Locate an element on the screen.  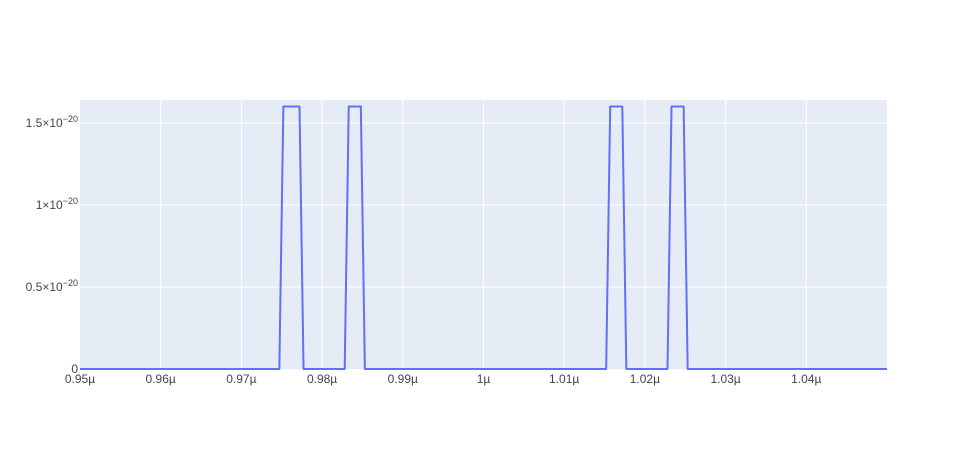
x-tick-label: 1.04µ is located at coordinates (806, 379).